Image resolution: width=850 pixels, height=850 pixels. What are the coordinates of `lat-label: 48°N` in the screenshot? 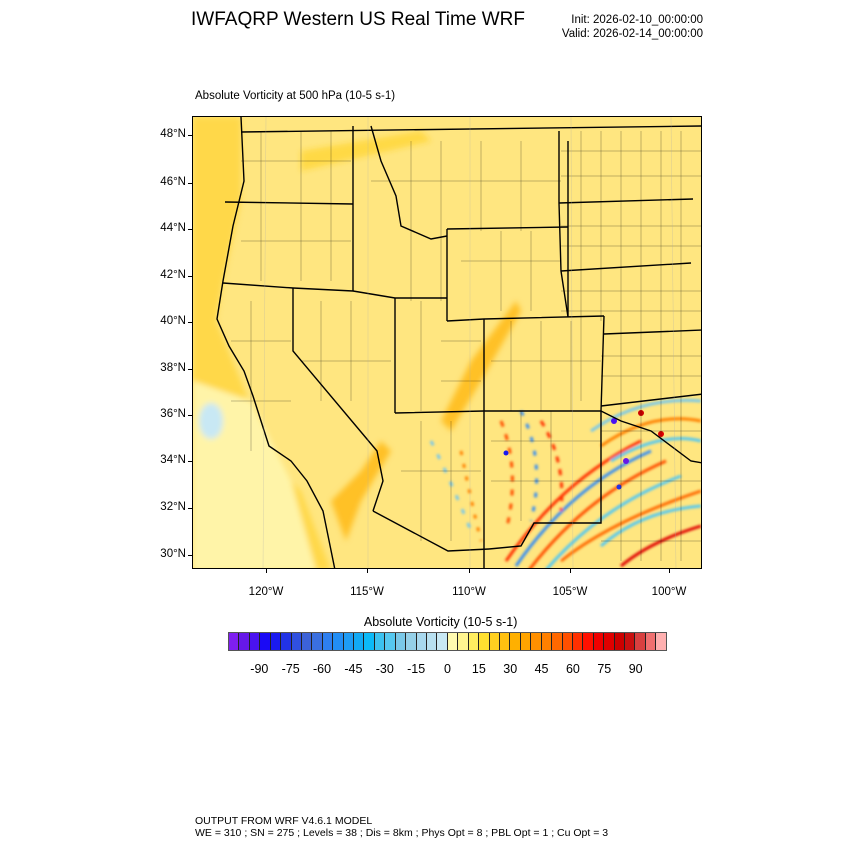 It's located at (173, 134).